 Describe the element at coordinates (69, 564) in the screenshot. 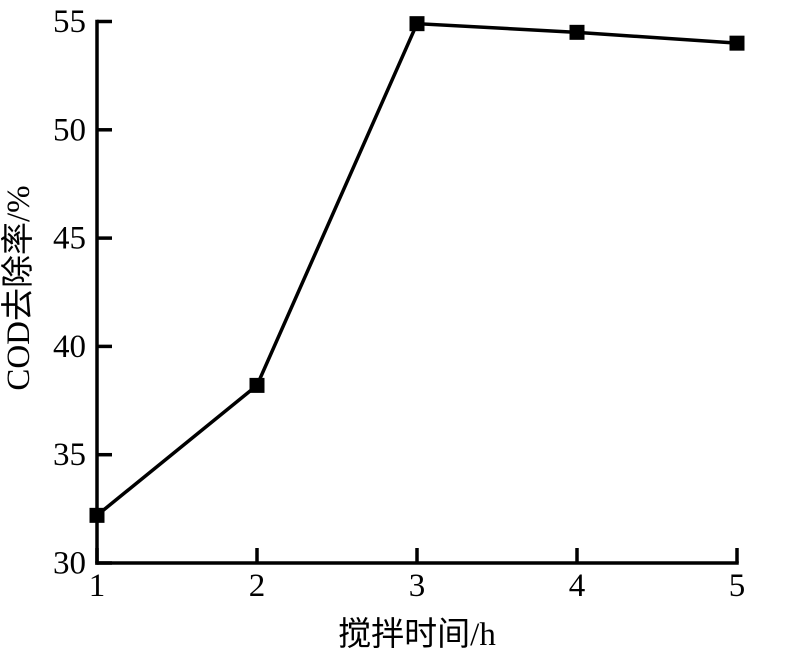

I see `y-tick-label: 30` at that location.